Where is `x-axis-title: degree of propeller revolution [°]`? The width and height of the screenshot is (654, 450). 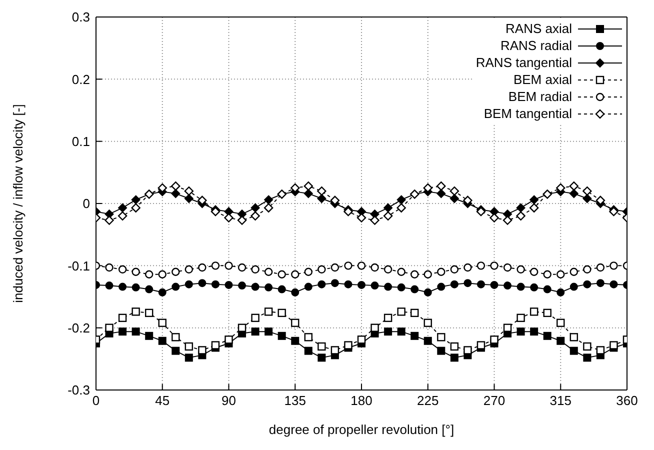 x-axis-title: degree of propeller revolution [°] is located at coordinates (361, 429).